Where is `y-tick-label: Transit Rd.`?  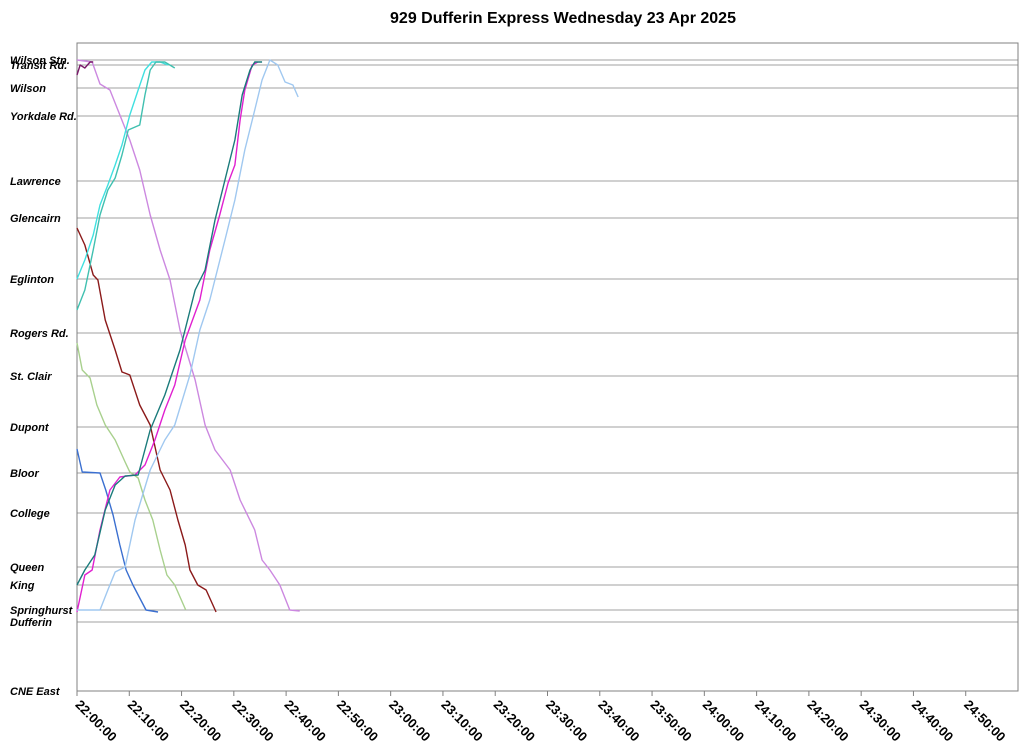
y-tick-label: Transit Rd. is located at coordinates (38, 66).